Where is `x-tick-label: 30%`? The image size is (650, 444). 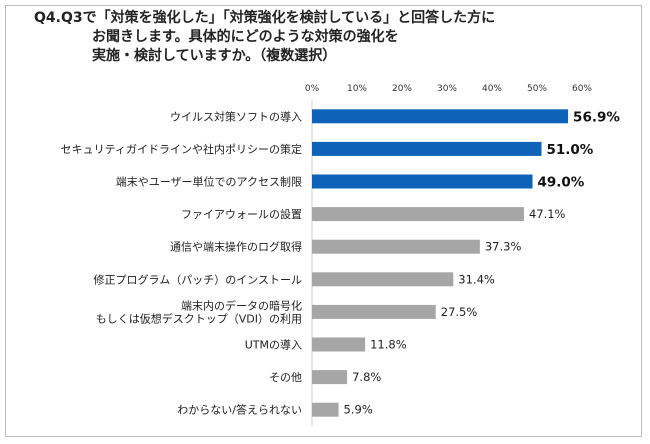
x-tick-label: 30% is located at coordinates (447, 89).